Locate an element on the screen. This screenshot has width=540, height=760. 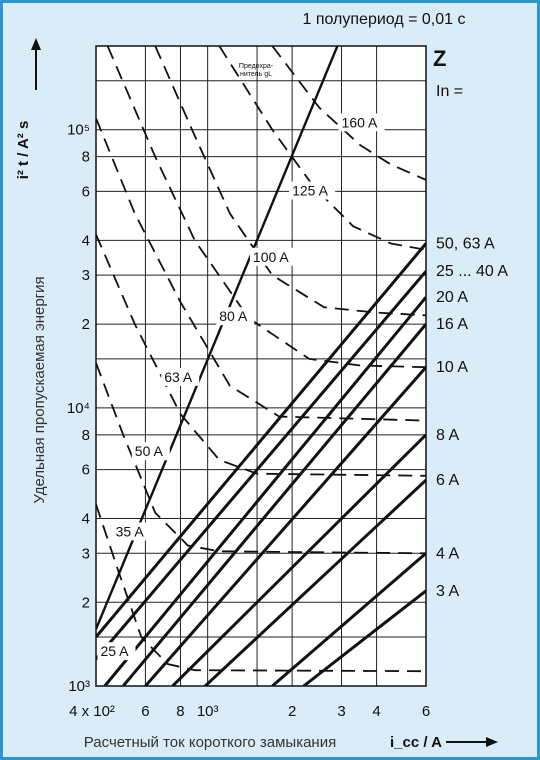
y-tick-label: 10³ is located at coordinates (79, 686).